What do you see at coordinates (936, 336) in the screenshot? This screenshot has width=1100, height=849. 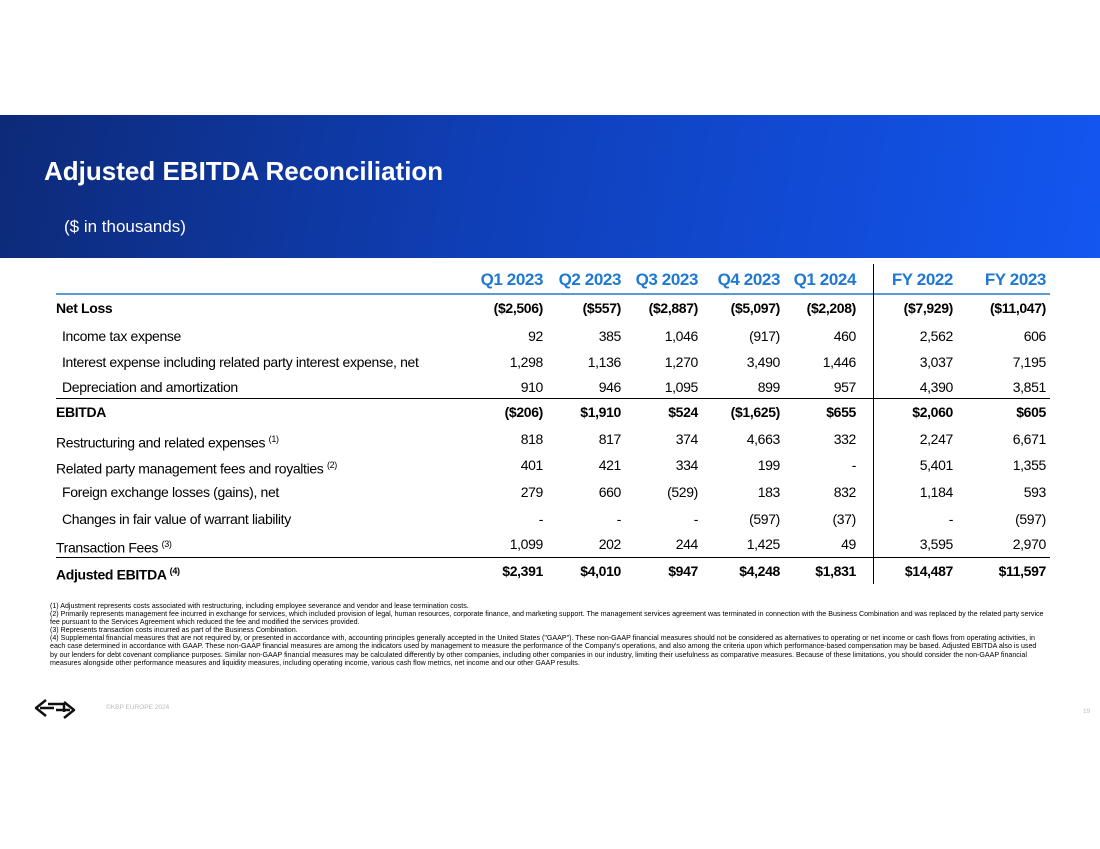 I see `value-cell: 2,562` at bounding box center [936, 336].